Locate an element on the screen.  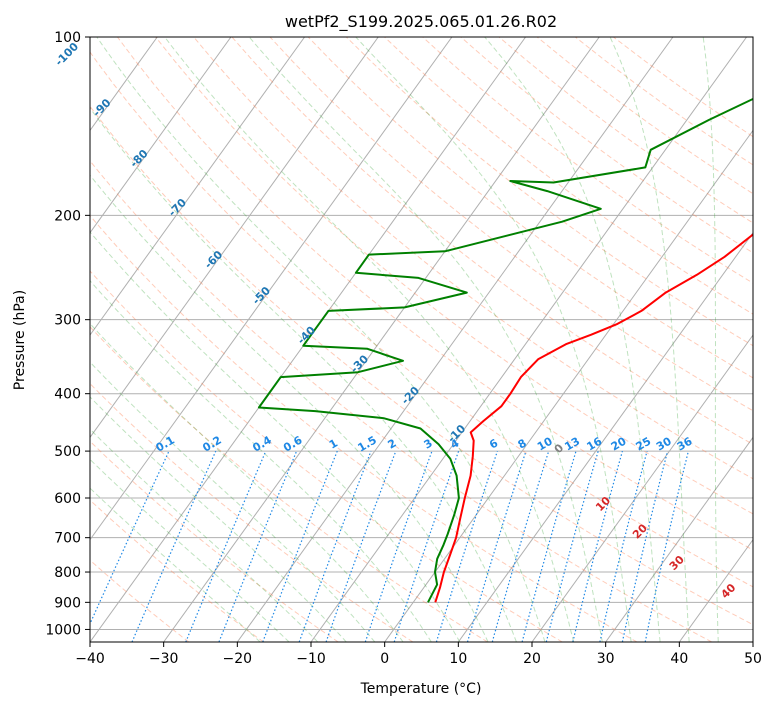
y-tick-label: 600 is located at coordinates (67, 499).